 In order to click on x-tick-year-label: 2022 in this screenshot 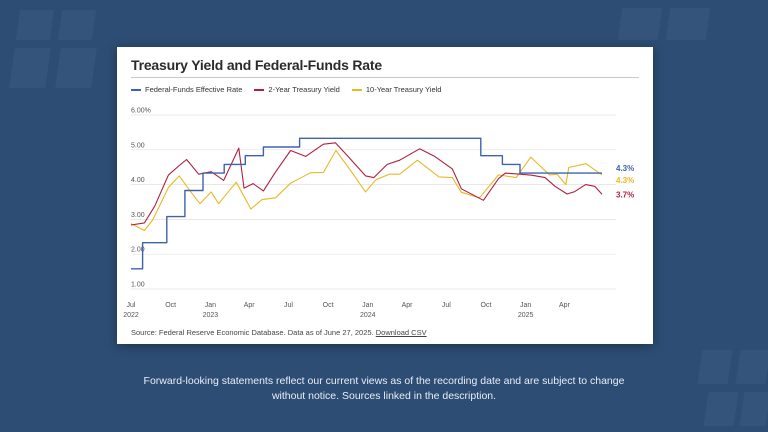, I will do `click(131, 315)`.